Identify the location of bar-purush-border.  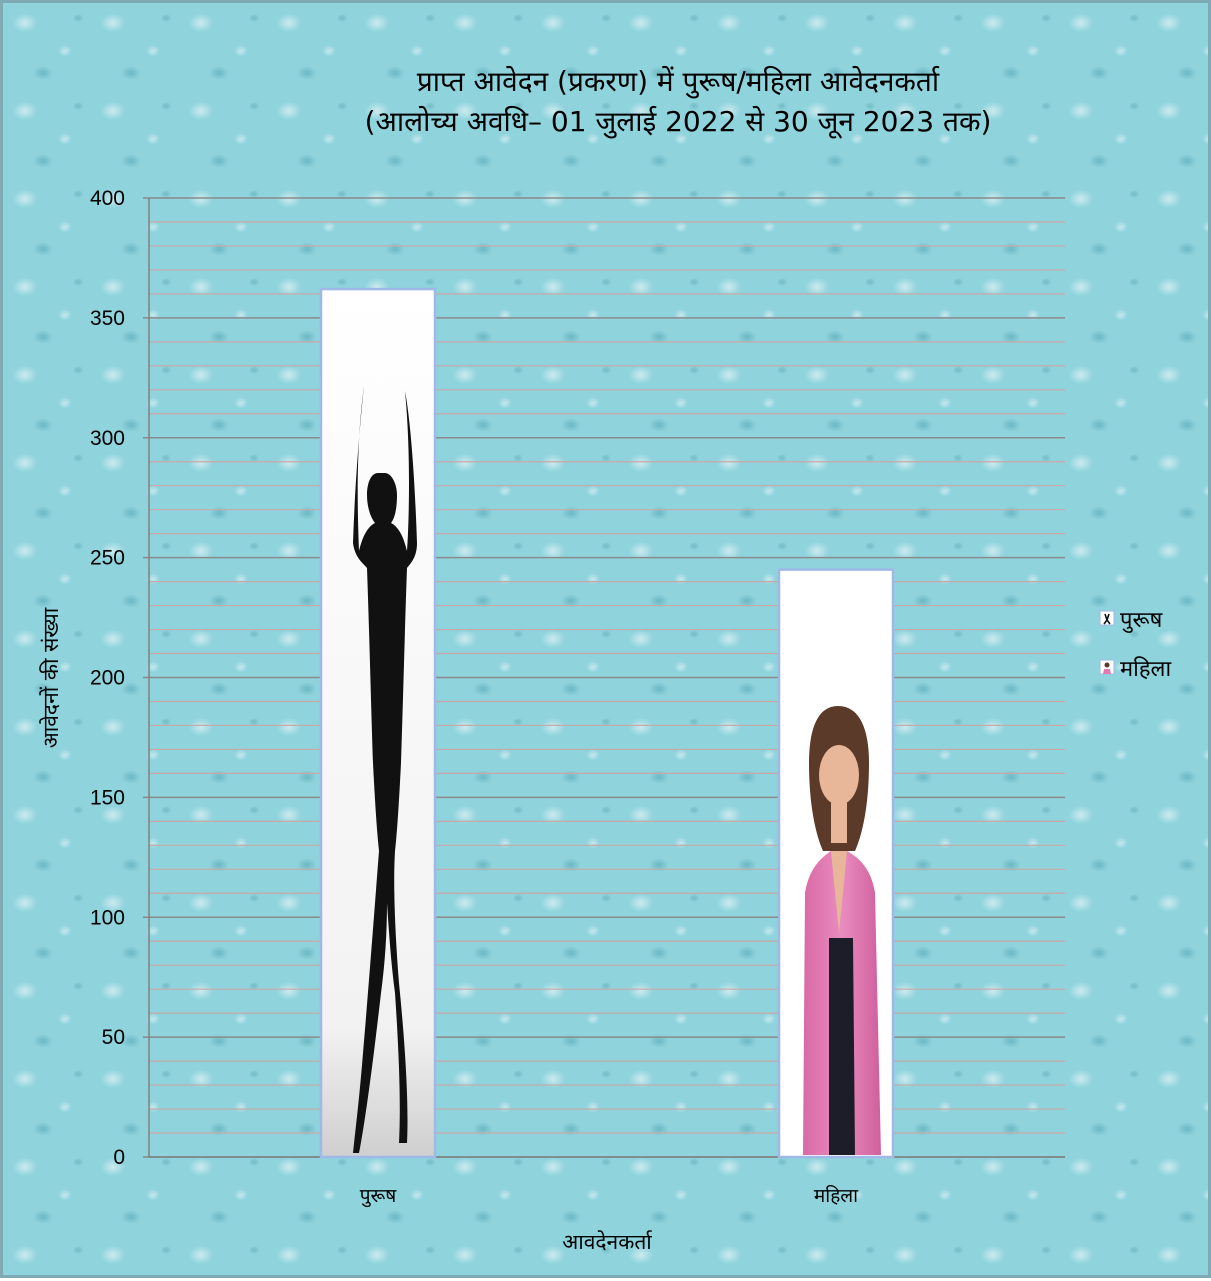
(378, 723).